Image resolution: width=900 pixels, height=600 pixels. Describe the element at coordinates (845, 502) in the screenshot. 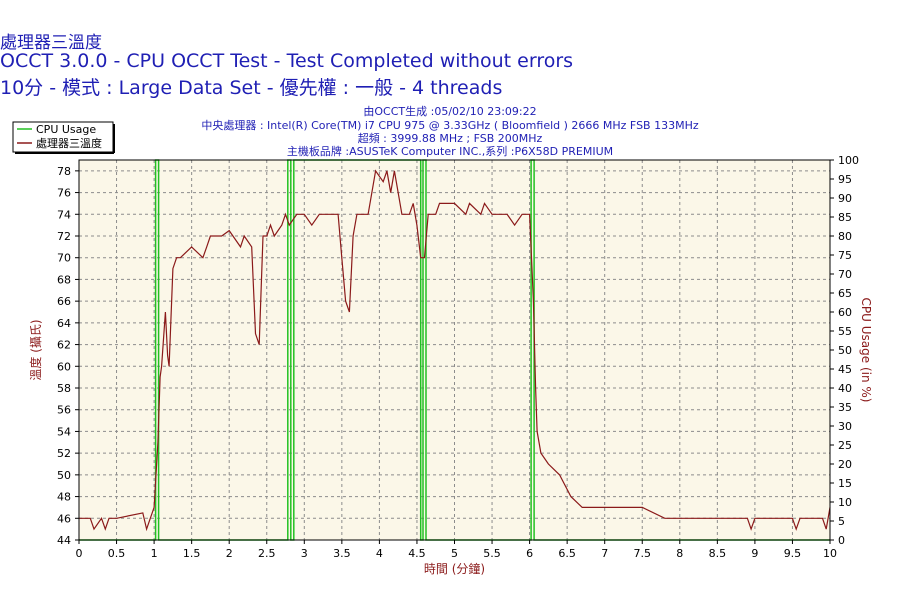

I see `y2-tick-label: 10` at that location.